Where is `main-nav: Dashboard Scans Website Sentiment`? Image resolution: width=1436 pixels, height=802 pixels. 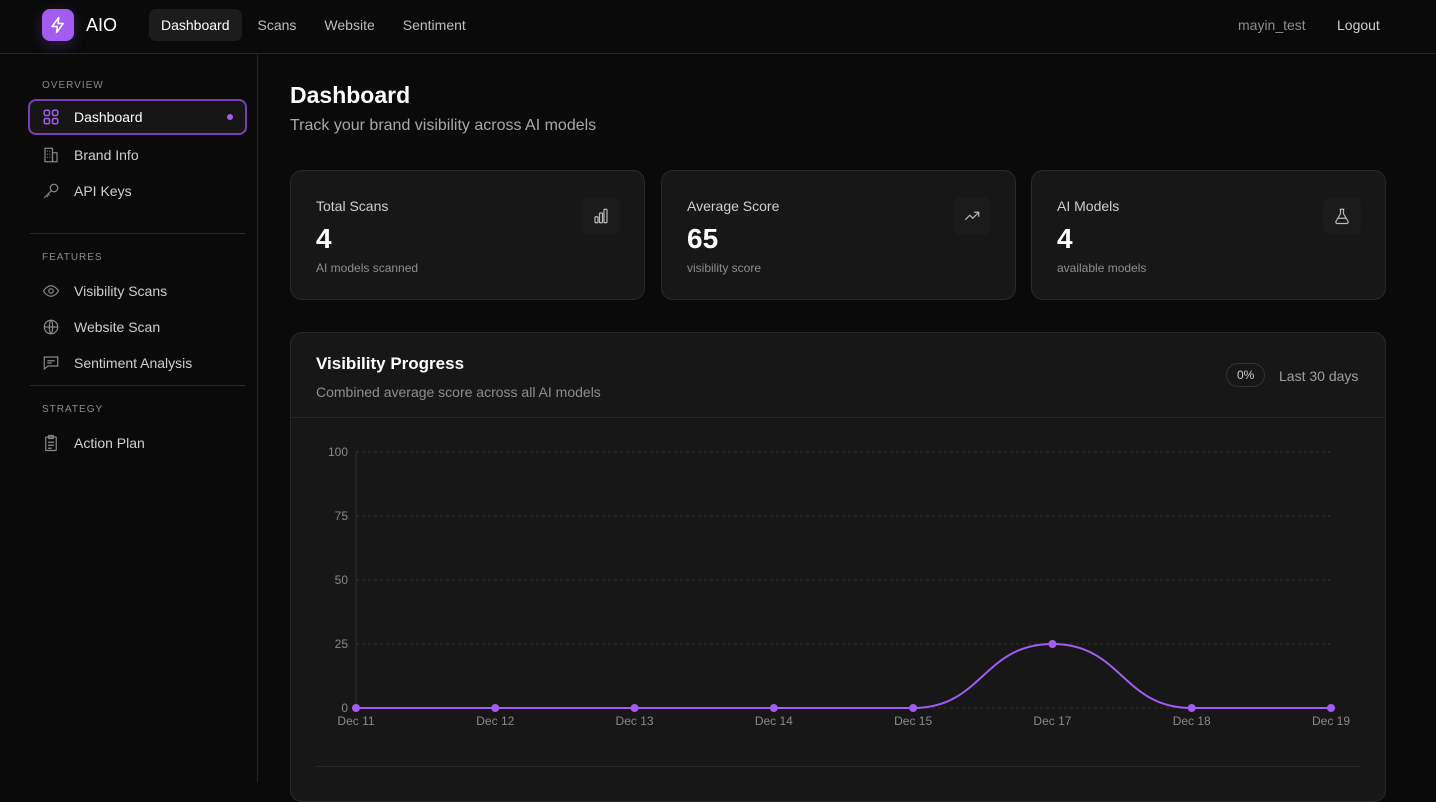
main-nav: Dashboard Scans Website Sentiment is located at coordinates (313, 25).